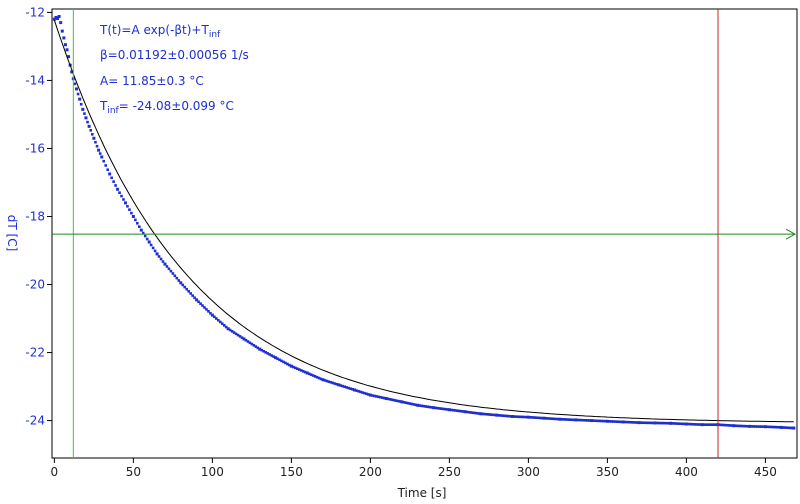  Describe the element at coordinates (174, 55) in the screenshot. I see `fit-beta: β=0.01192±0.00056 1/s` at that location.